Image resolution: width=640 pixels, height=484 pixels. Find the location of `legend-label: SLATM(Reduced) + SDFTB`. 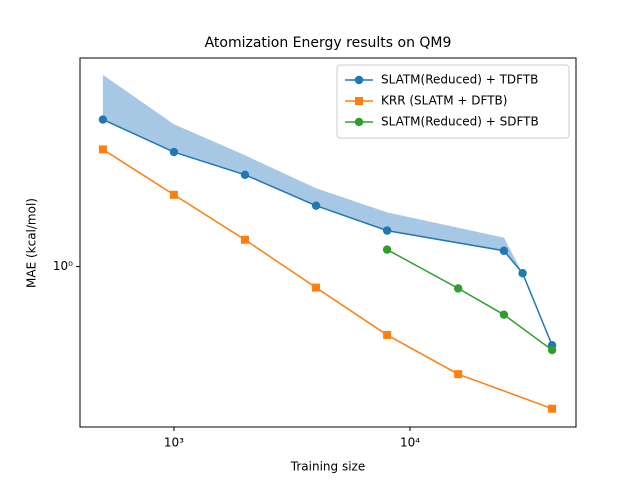

legend-label: SLATM(Reduced) + SDFTB is located at coordinates (460, 122).